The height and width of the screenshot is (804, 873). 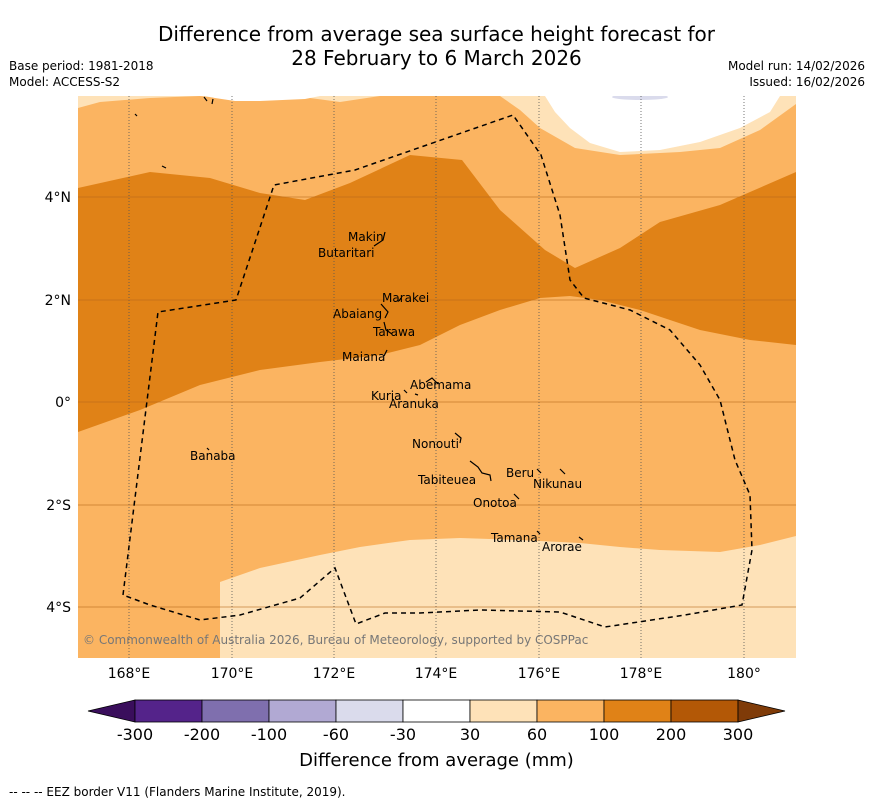 I want to click on base-period: Base period: 1981-2018, so click(x=81, y=66).